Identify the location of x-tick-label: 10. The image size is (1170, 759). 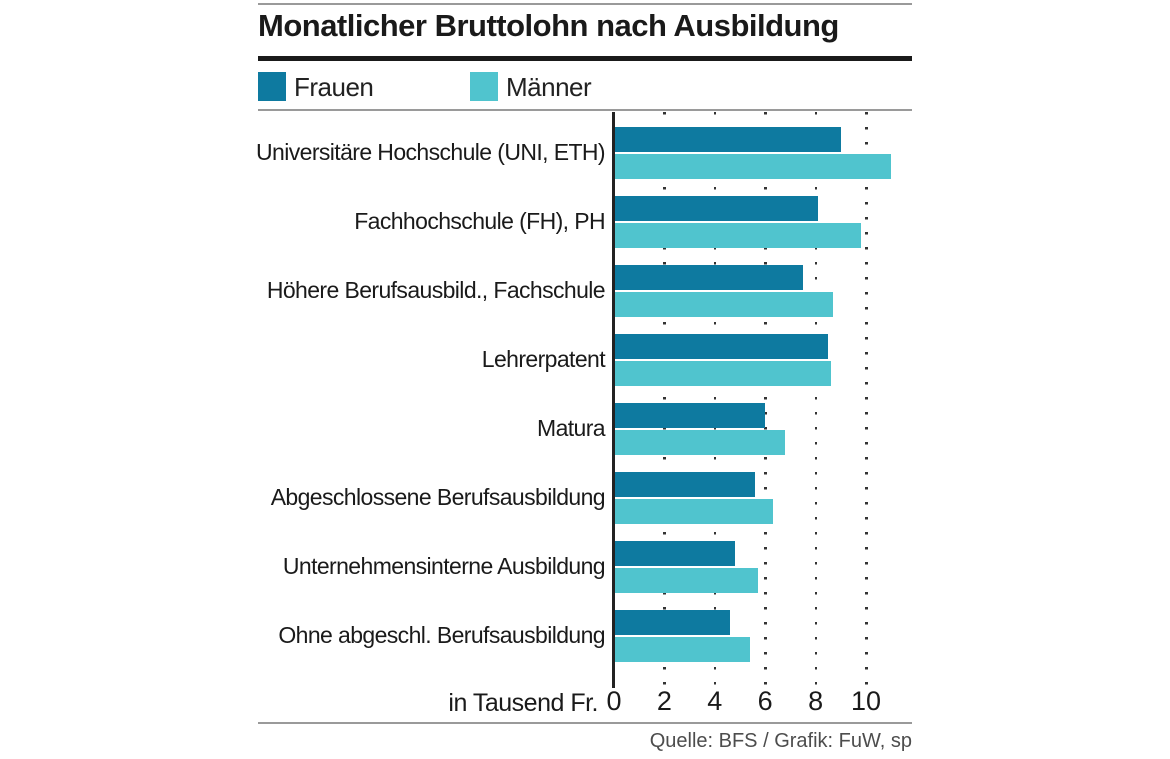
(866, 701).